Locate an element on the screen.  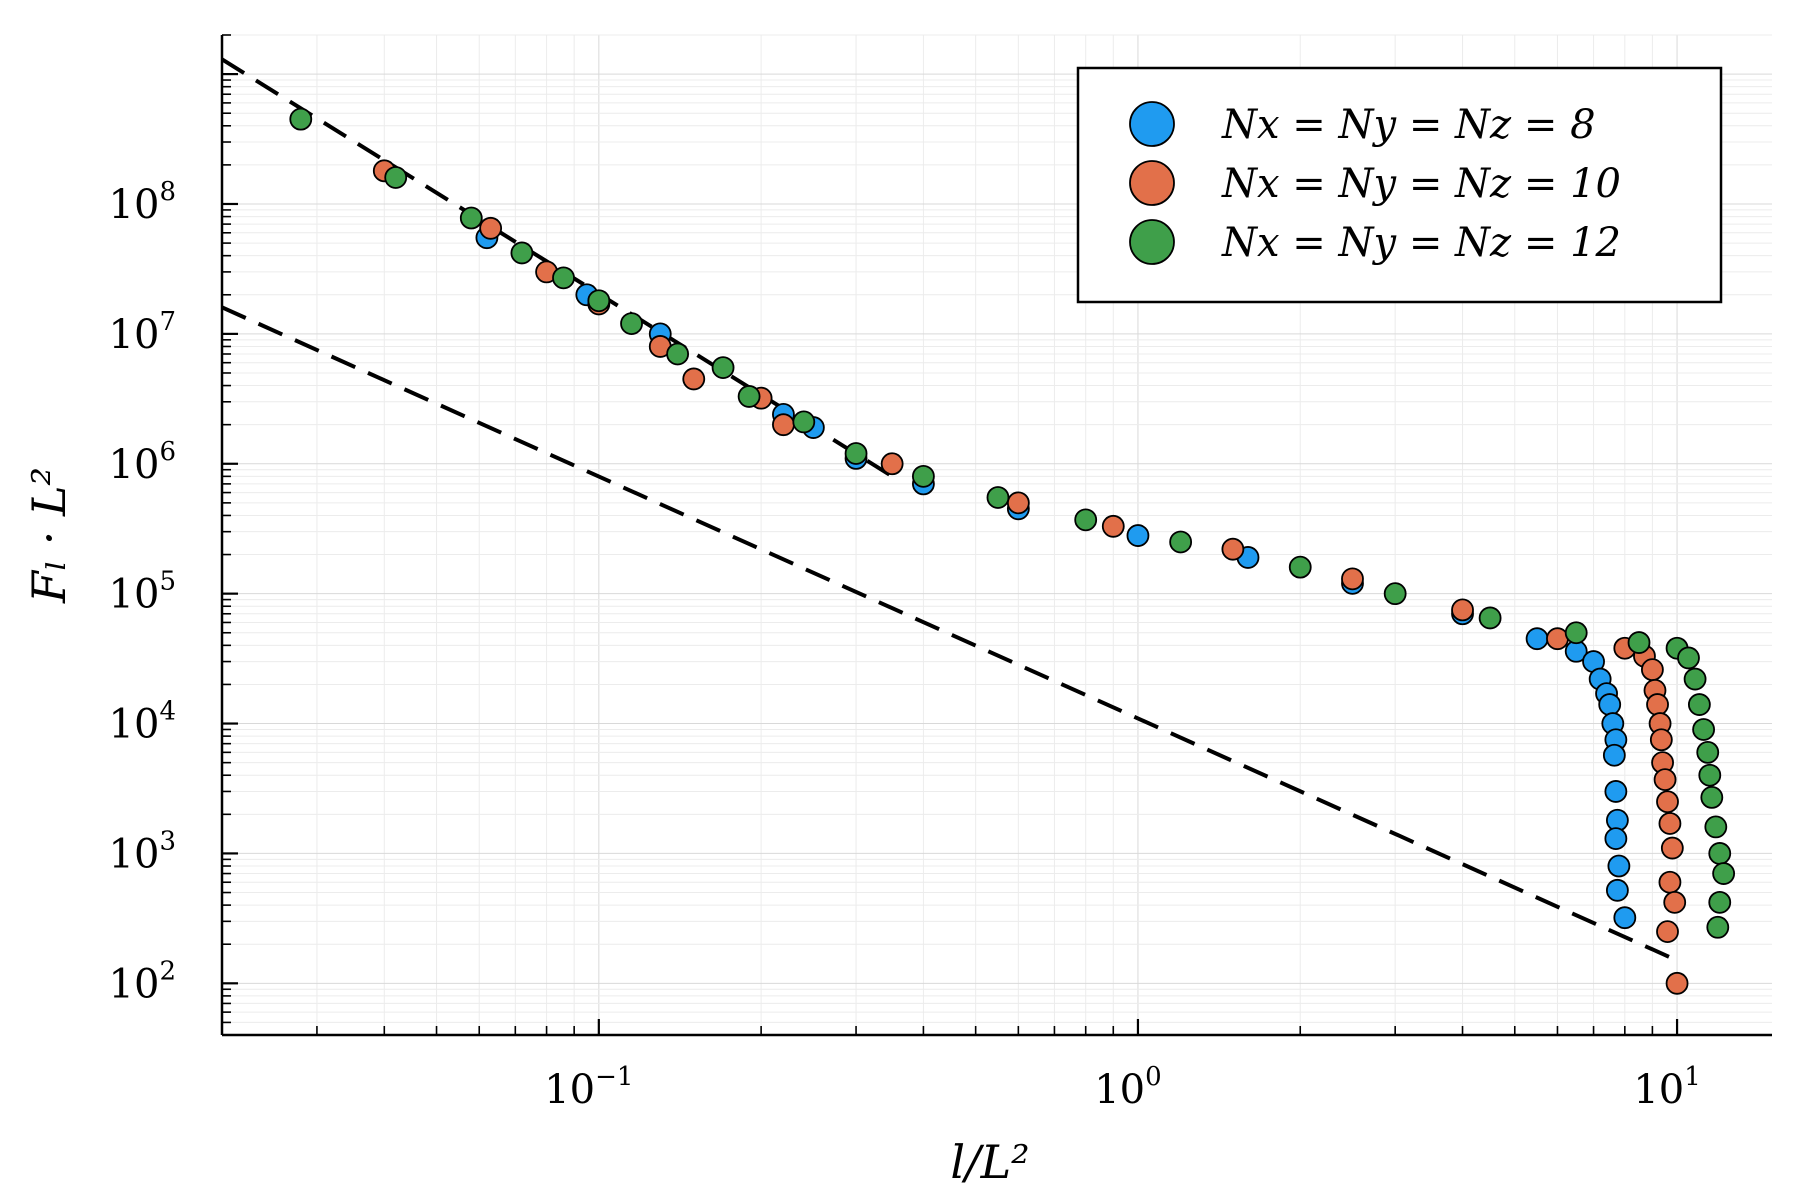
x-tick-exponent: −1 is located at coordinates (614, 1077).